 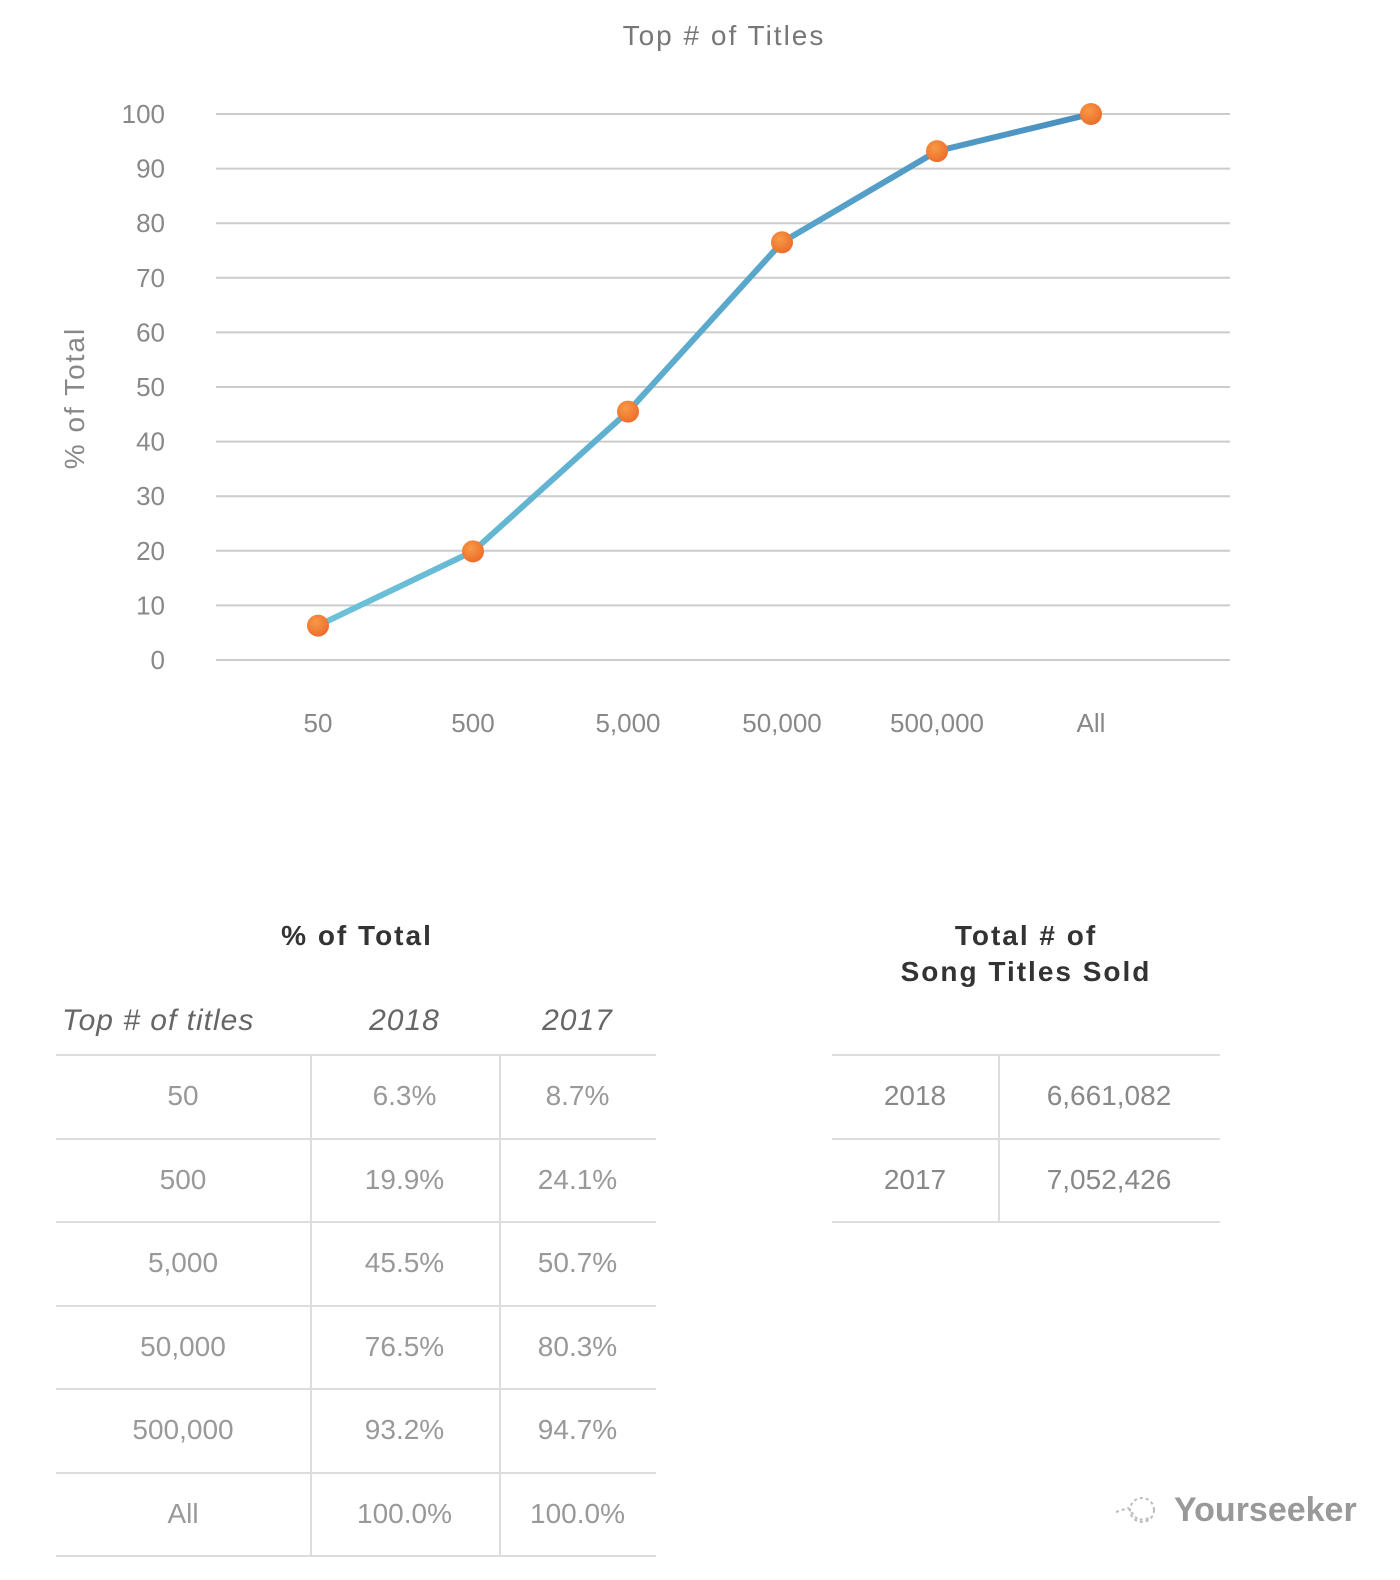 What do you see at coordinates (150, 496) in the screenshot?
I see `y-tick-label: 30` at bounding box center [150, 496].